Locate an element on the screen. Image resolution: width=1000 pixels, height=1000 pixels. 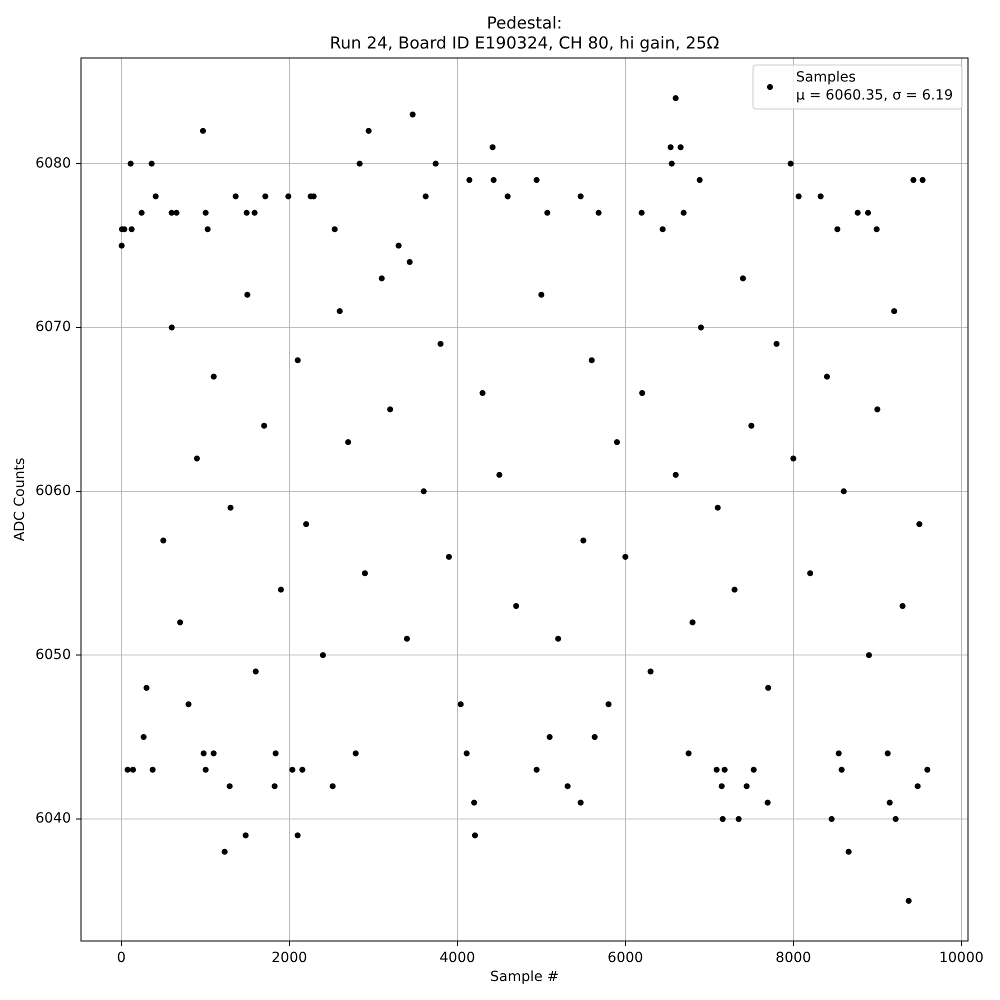
y-axis-title: ADC Counts is located at coordinates (20, 500).